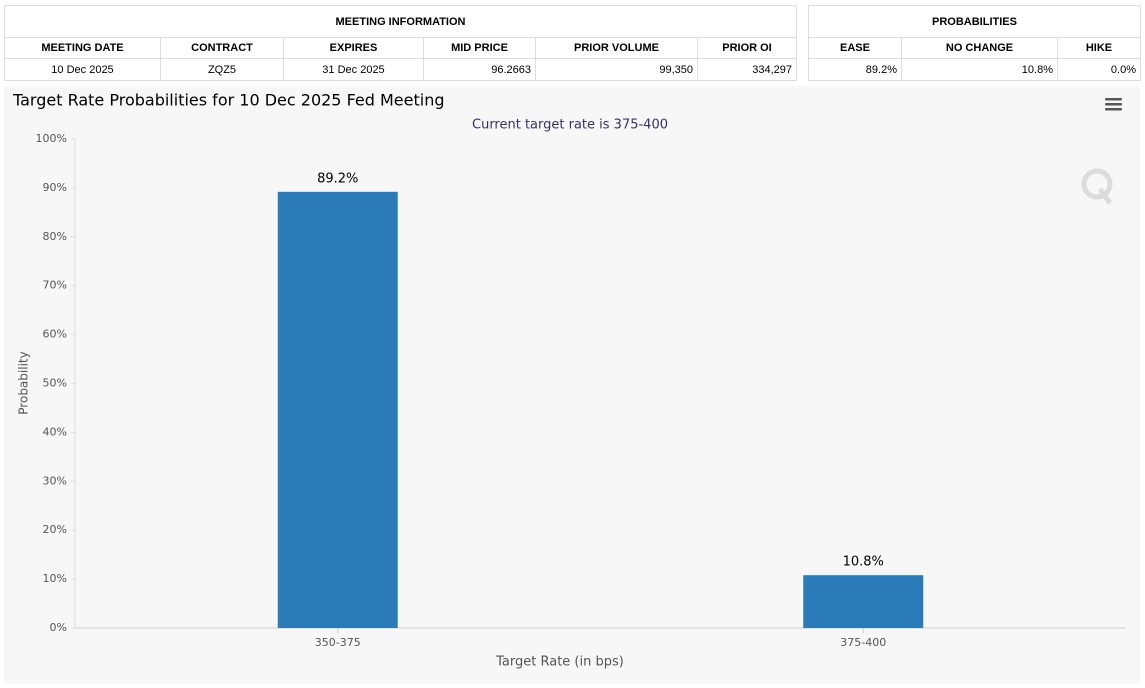 The image size is (1145, 688). I want to click on table-cell: 31 Dec 2025, so click(353, 69).